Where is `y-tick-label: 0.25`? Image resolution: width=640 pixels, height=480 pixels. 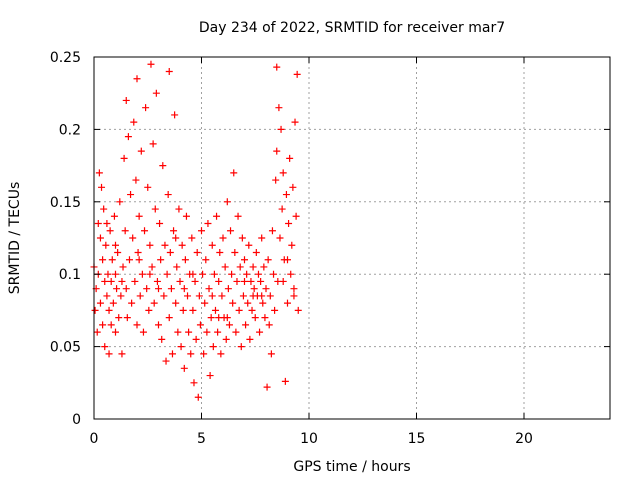
y-tick-label: 0.25 is located at coordinates (65, 58).